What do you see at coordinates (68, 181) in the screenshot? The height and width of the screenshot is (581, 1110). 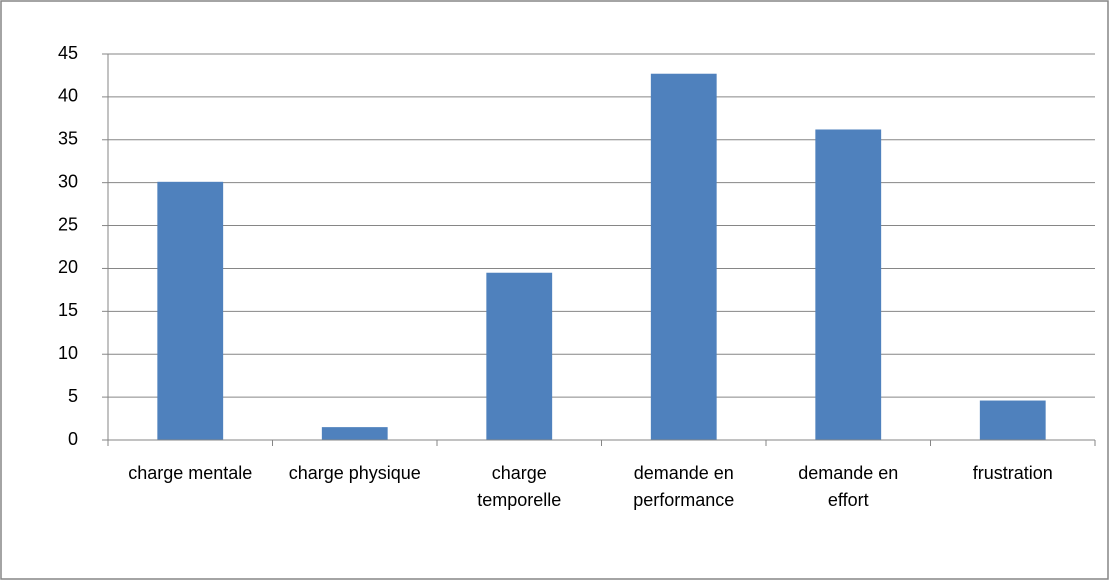 I see `y-tick-label: 30` at bounding box center [68, 181].